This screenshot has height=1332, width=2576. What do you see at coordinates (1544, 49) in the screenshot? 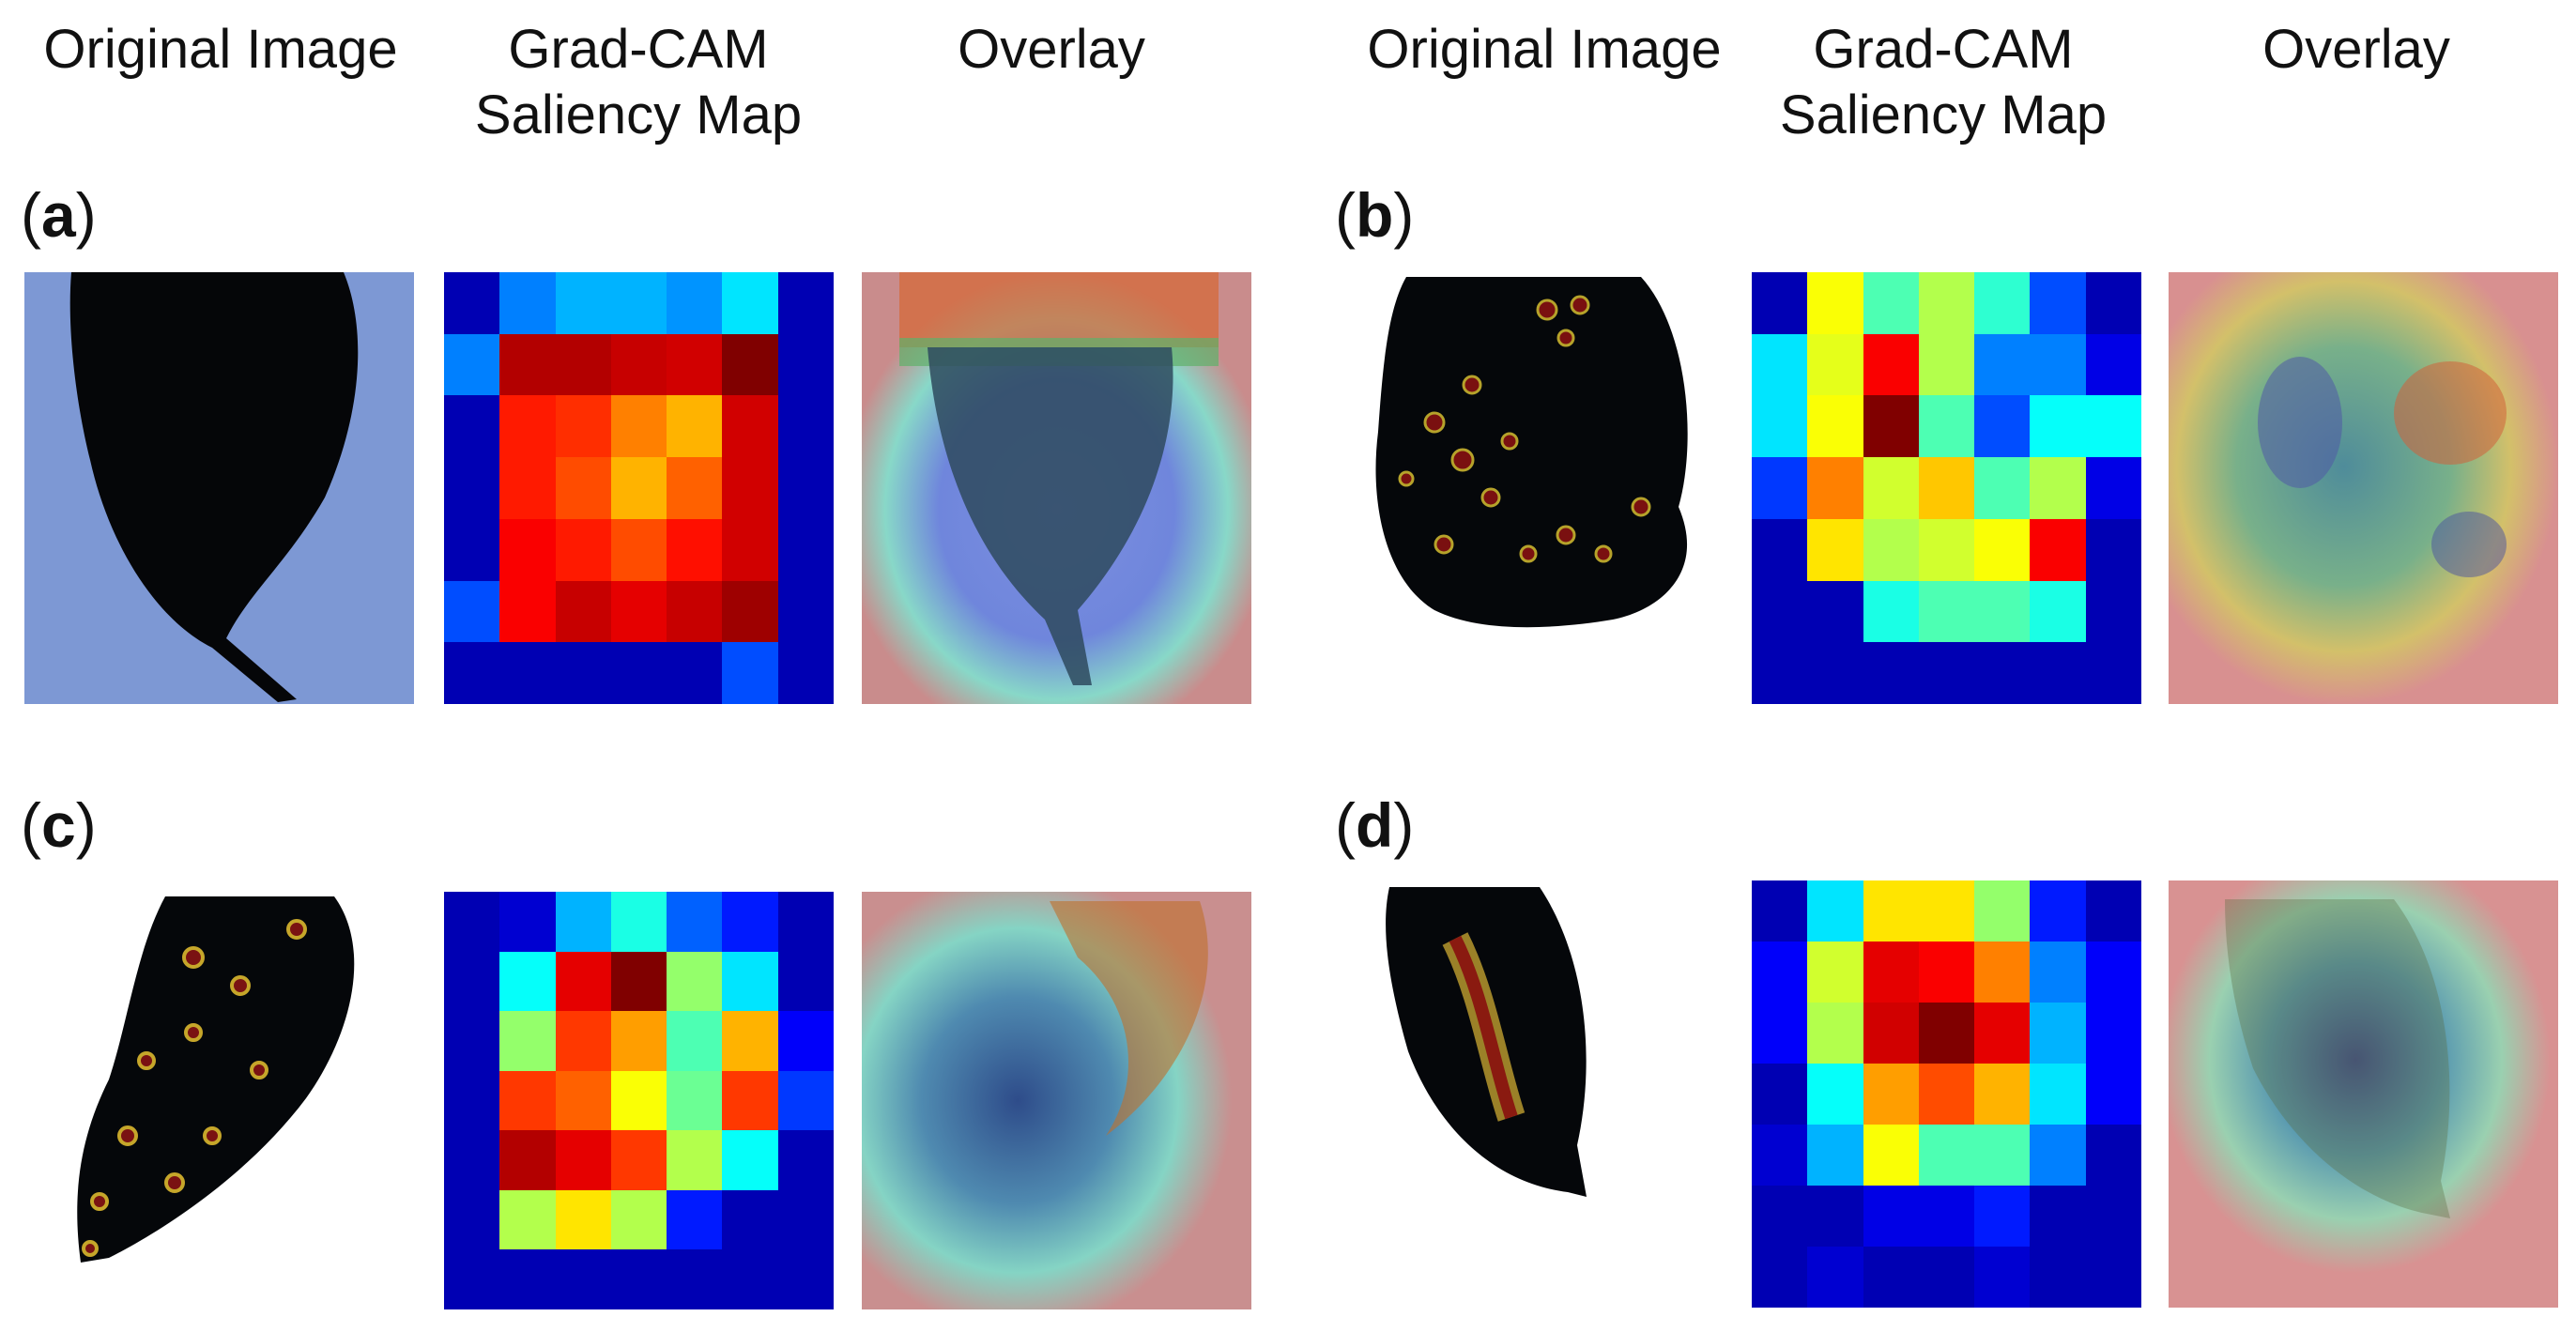
I see `col-header-original-right: Original Image` at bounding box center [1544, 49].